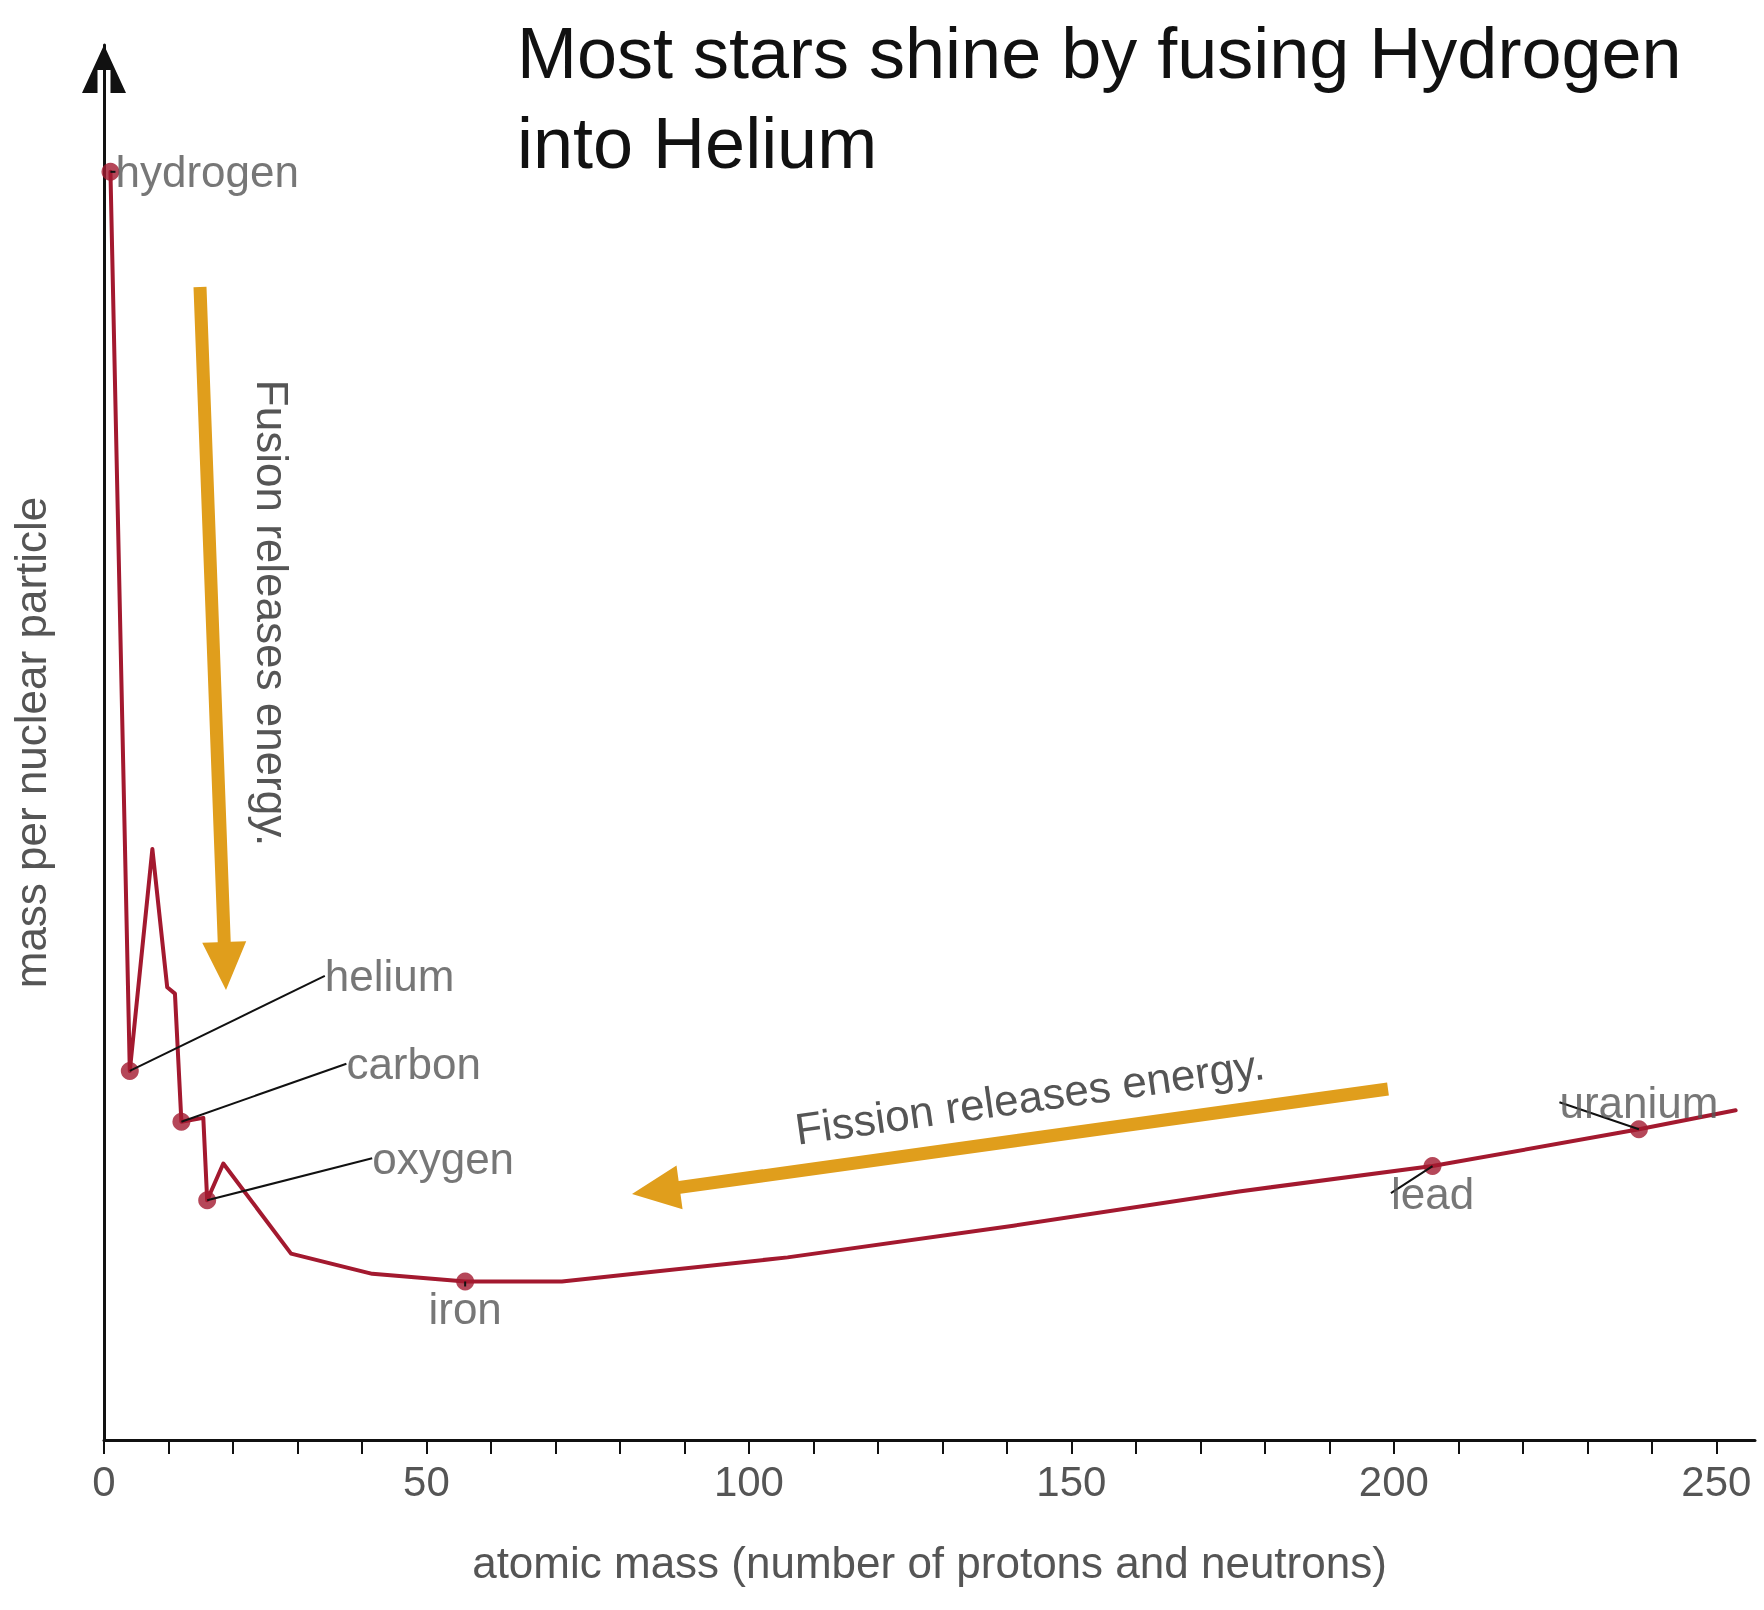 The width and height of the screenshot is (1764, 1610). What do you see at coordinates (1432, 1193) in the screenshot?
I see `annotation: lead` at bounding box center [1432, 1193].